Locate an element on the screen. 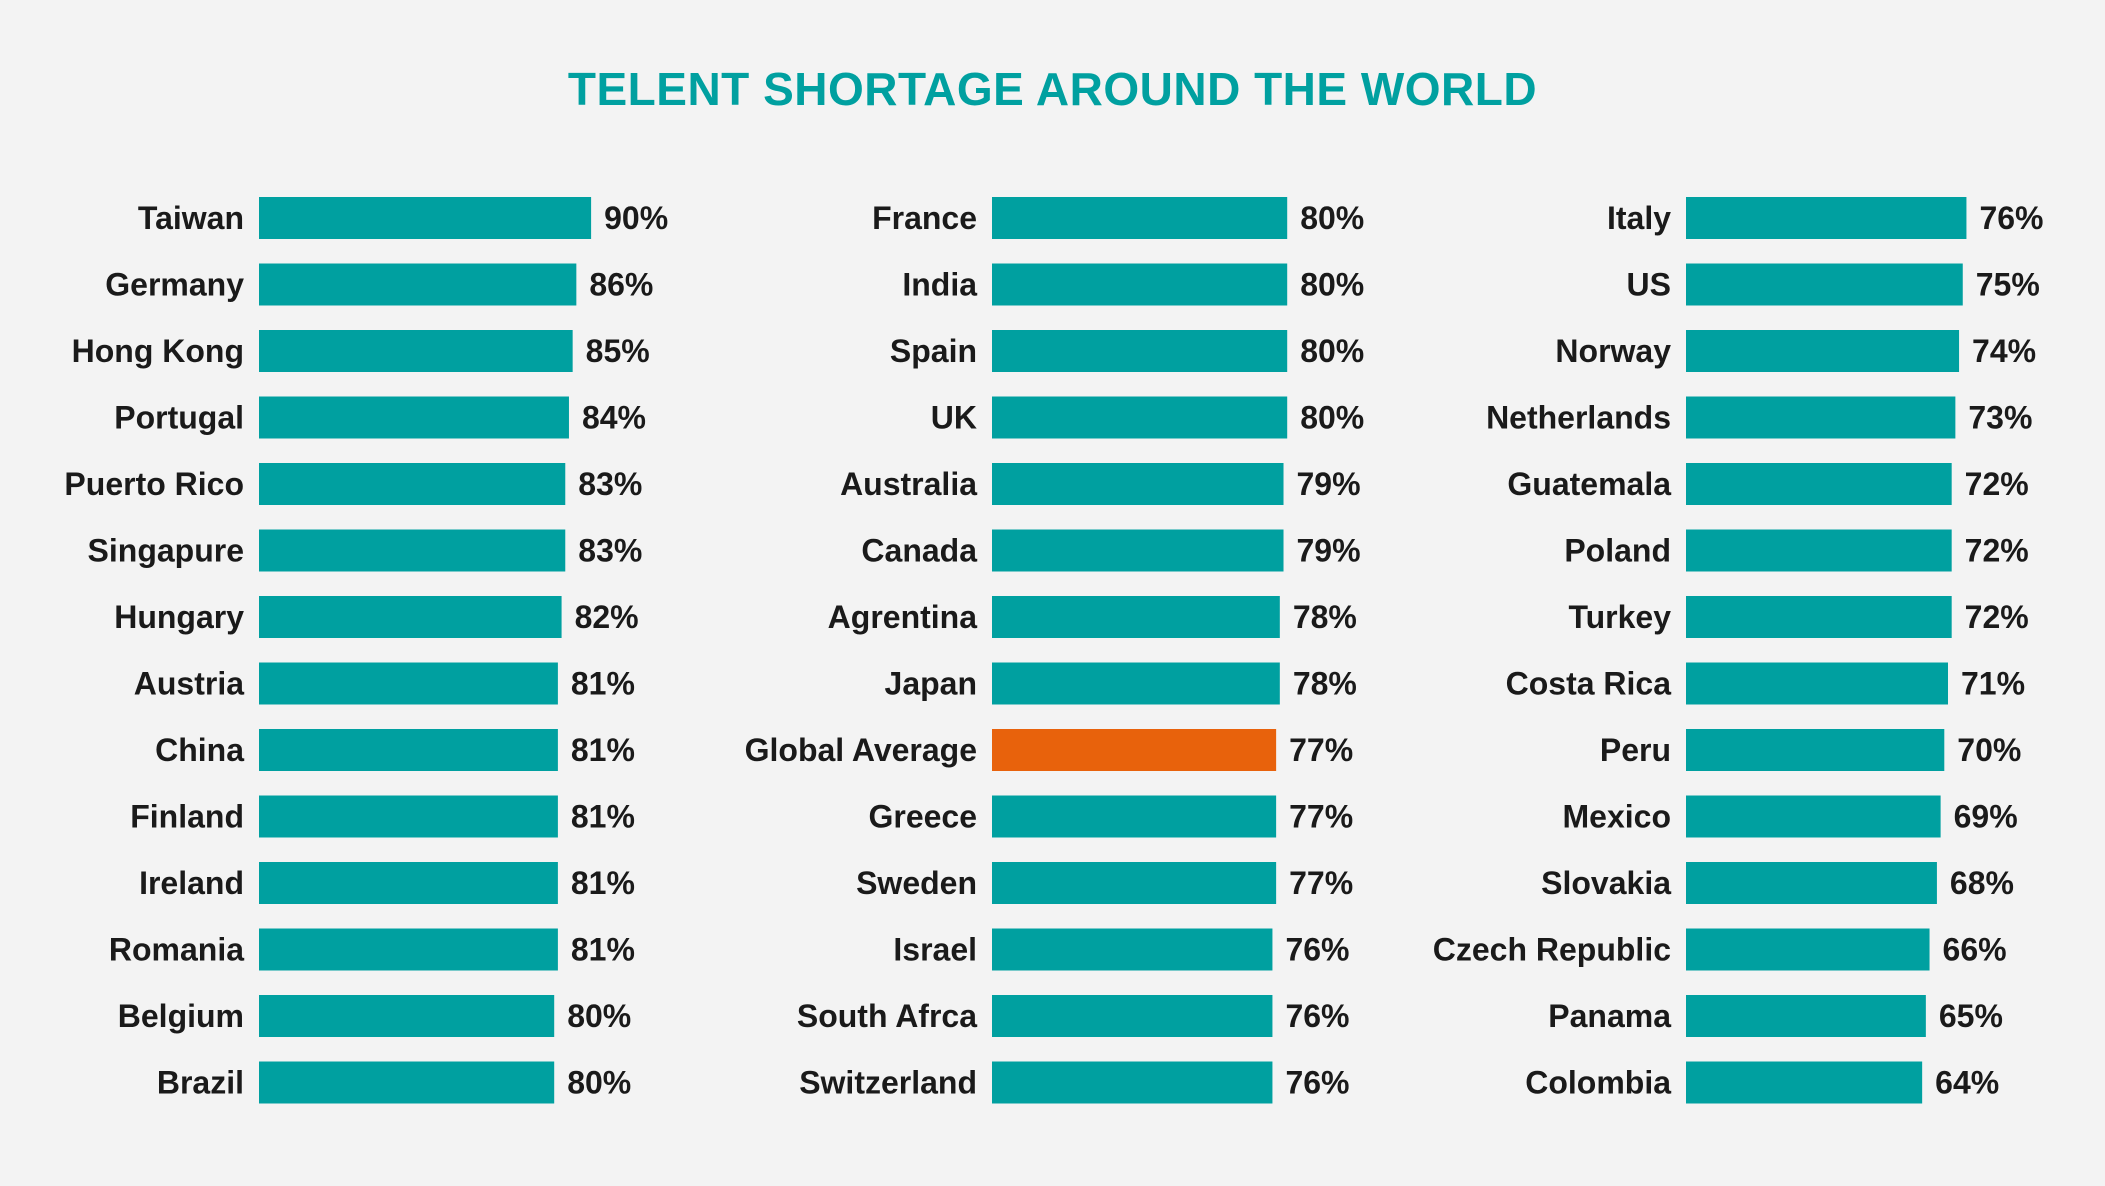 This screenshot has width=2105, height=1186. bar-singapure is located at coordinates (412, 550).